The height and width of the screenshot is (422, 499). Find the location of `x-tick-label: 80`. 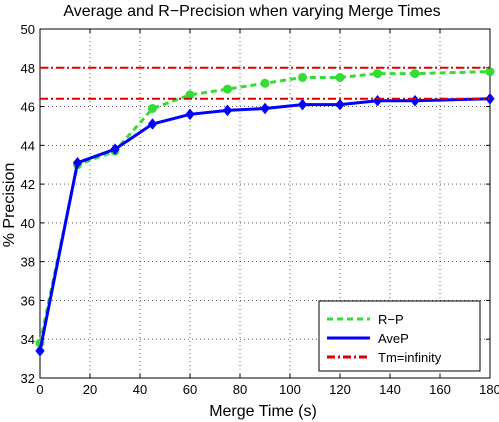

x-tick-label: 80 is located at coordinates (240, 389).